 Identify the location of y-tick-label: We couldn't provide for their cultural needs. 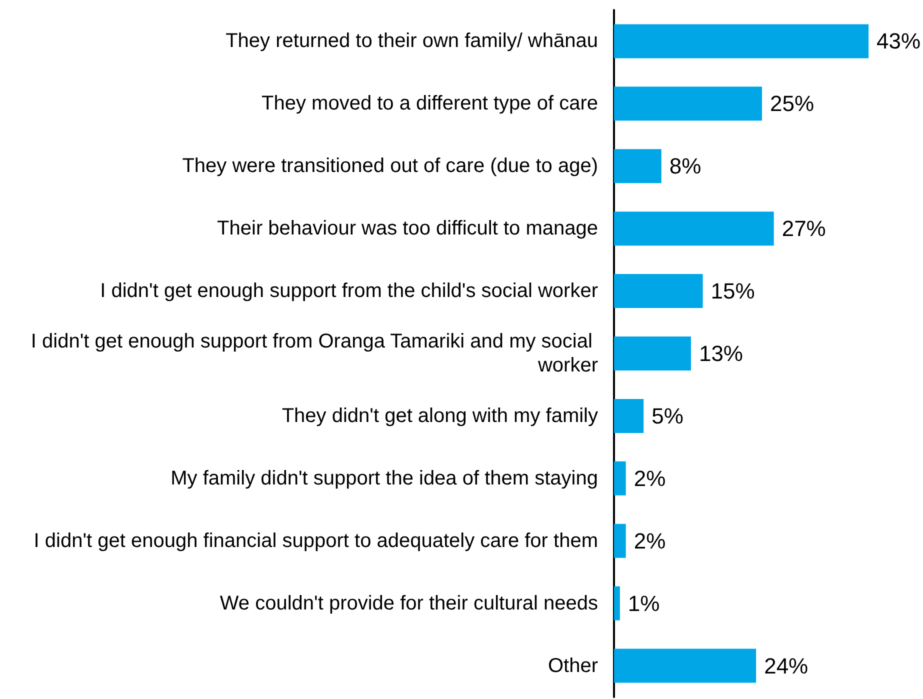
(409, 603).